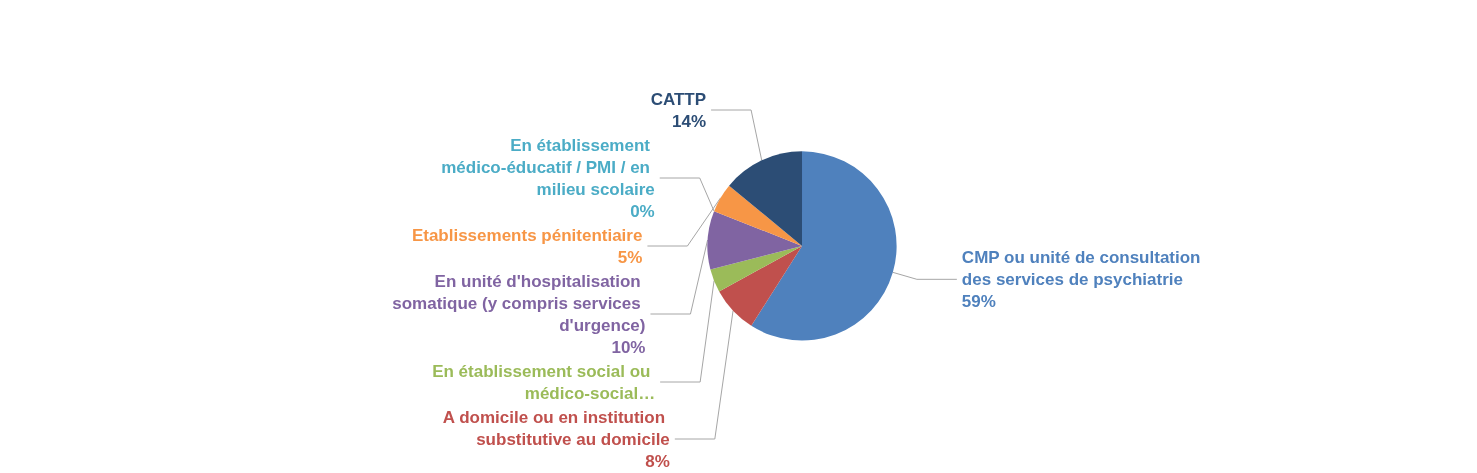 This screenshot has width=1477, height=473. What do you see at coordinates (1083, 268) in the screenshot?
I see `slice-label: CMP ou unité de consultation des services de psychiatrie` at bounding box center [1083, 268].